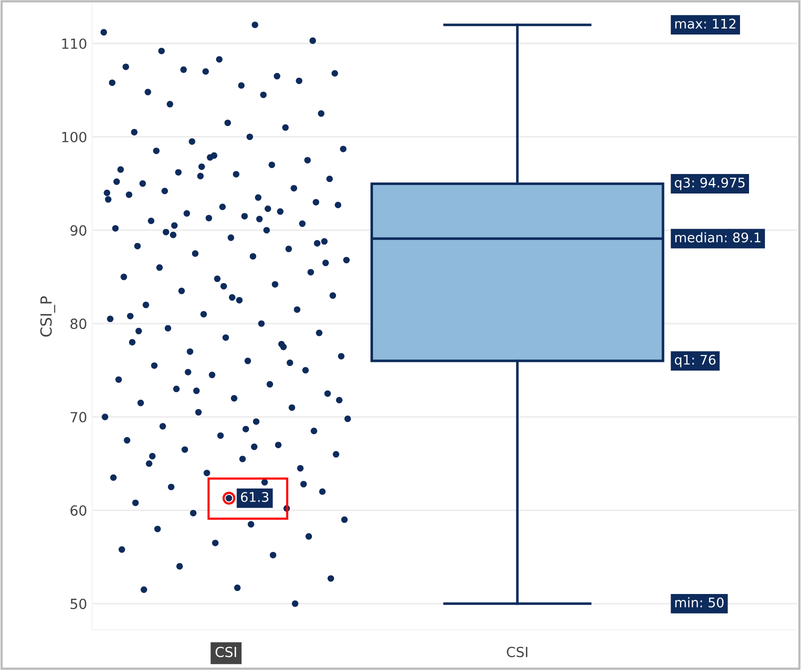 This screenshot has height=670, width=801. I want to click on annotation: 61.3, so click(254, 497).